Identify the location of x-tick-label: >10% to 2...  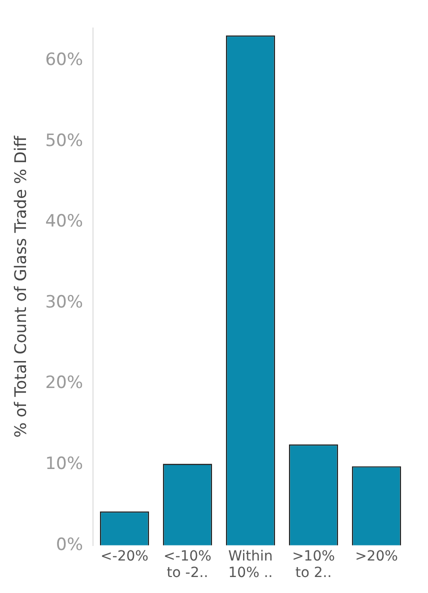
(313, 565).